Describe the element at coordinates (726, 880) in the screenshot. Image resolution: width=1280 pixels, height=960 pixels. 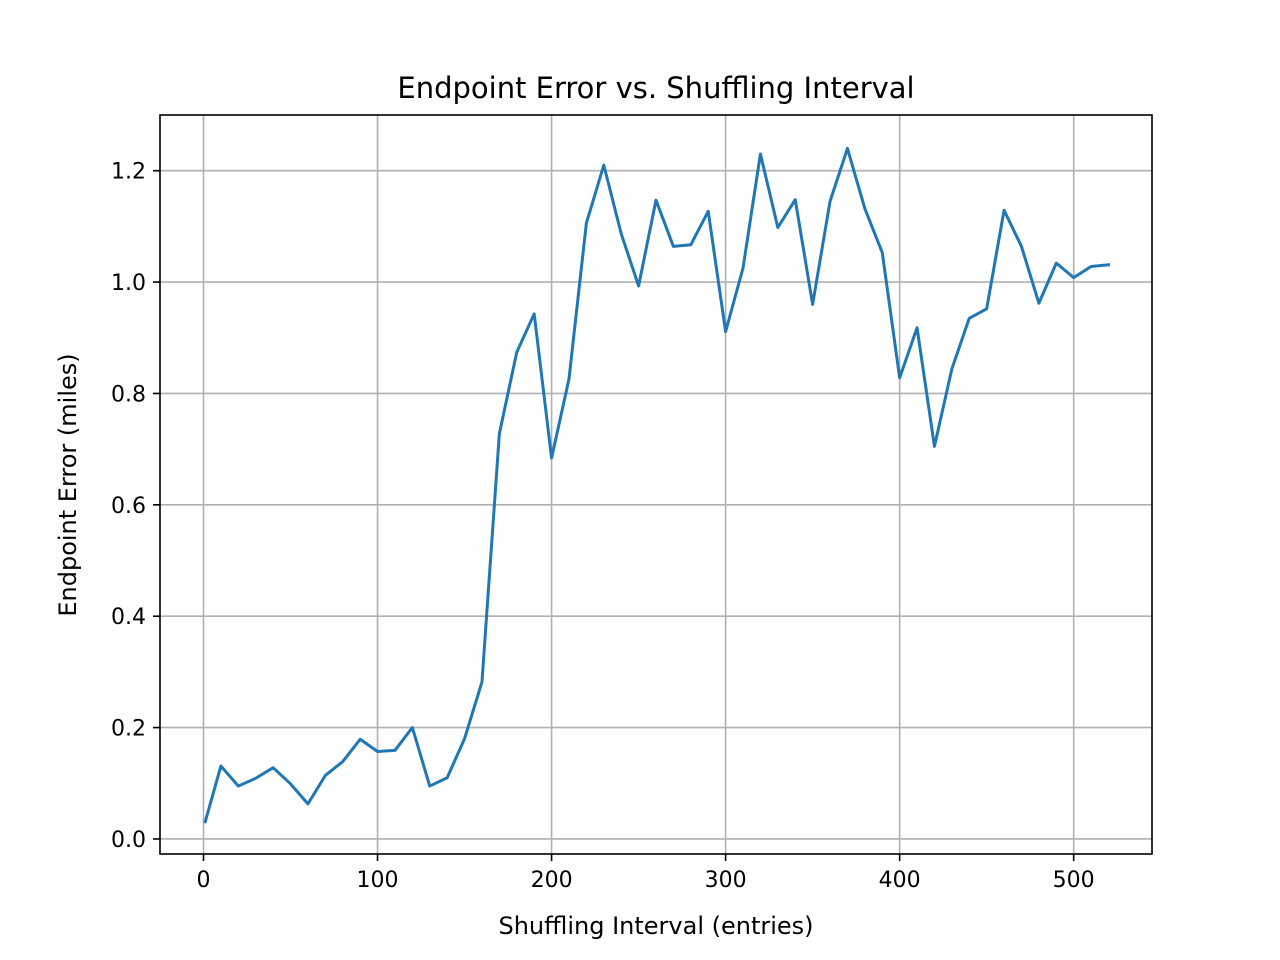
I see `x-tick-label: 300` at that location.